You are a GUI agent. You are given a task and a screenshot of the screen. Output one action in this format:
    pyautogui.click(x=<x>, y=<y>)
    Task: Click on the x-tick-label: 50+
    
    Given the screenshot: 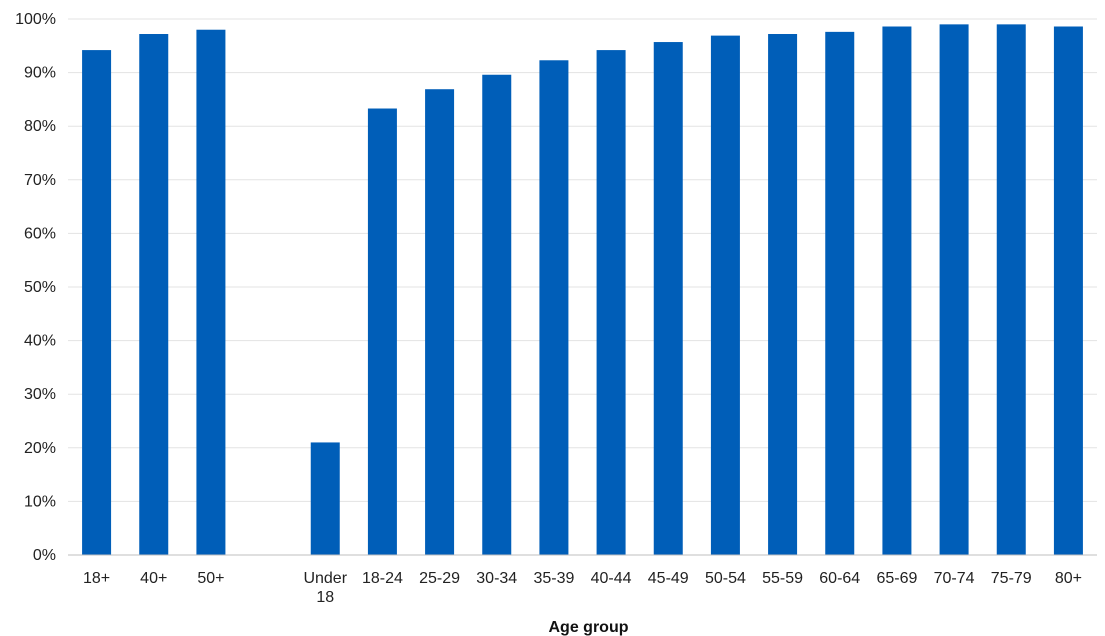 What is the action you would take?
    pyautogui.click(x=210, y=578)
    